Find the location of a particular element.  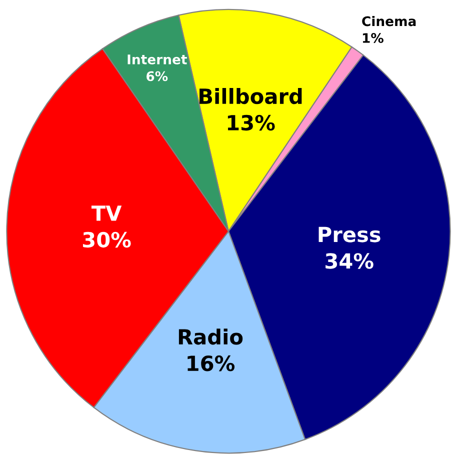

data-label: 13% is located at coordinates (251, 122).